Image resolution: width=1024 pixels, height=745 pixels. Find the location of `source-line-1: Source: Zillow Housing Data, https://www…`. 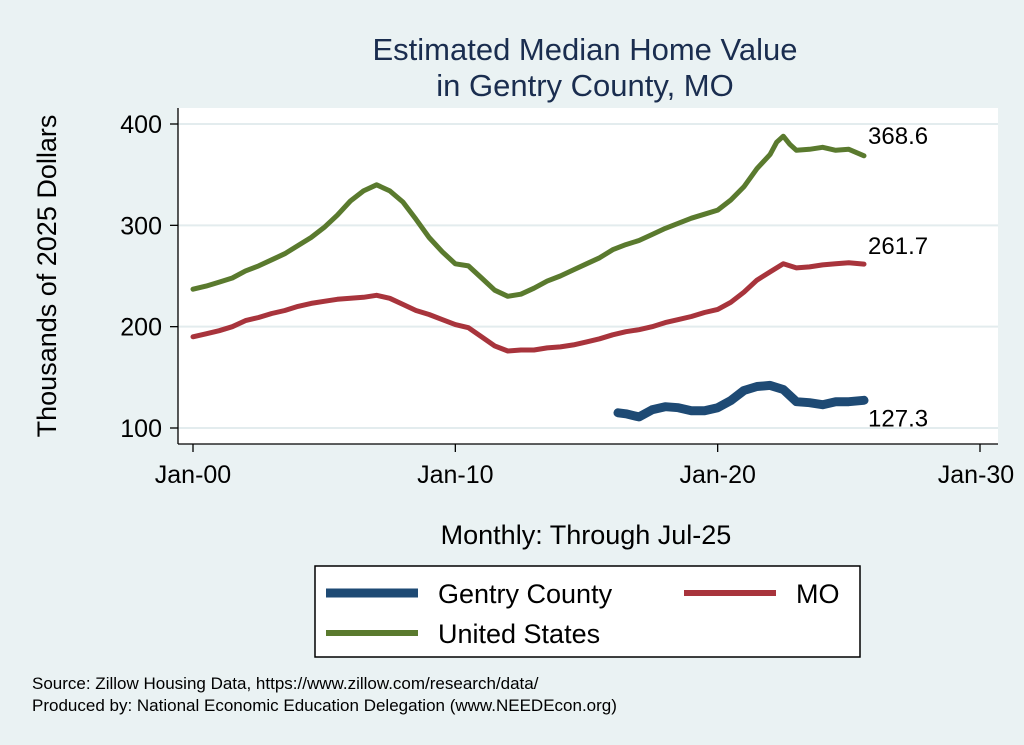

source-line-1: Source: Zillow Housing Data, https://www… is located at coordinates (285, 683).